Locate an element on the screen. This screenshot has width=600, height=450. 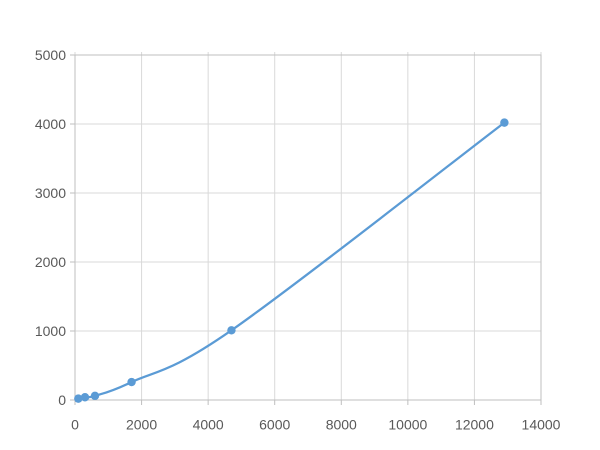
y-axis-tick-label: 3000 is located at coordinates (50, 193).